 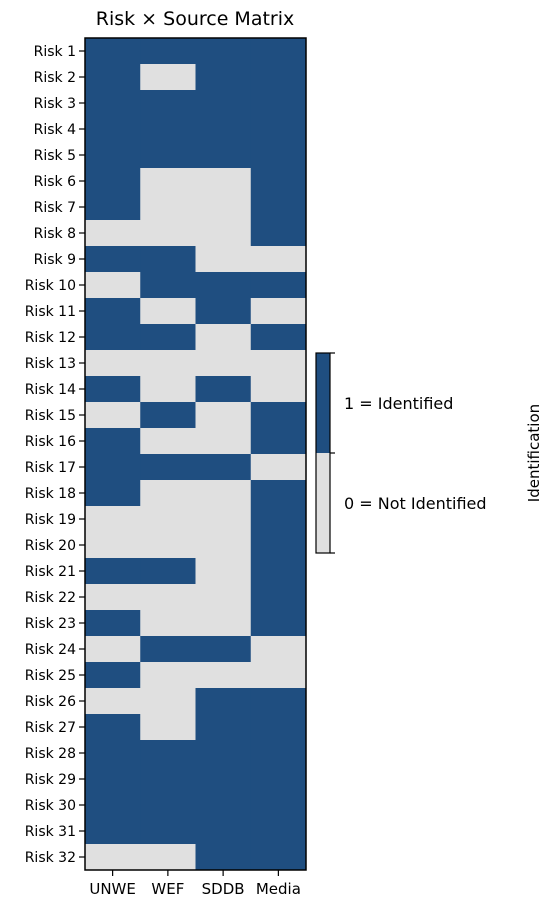 What do you see at coordinates (50, 286) in the screenshot?
I see `row-label: Risk 10` at bounding box center [50, 286].